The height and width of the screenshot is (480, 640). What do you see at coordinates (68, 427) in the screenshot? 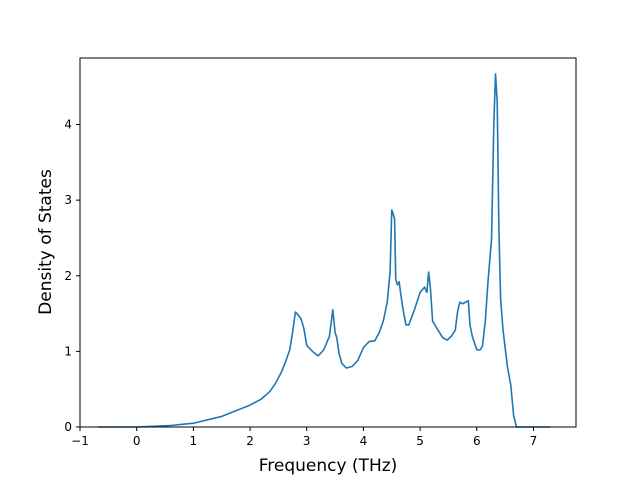
I see `y-tick-label: 0` at bounding box center [68, 427].